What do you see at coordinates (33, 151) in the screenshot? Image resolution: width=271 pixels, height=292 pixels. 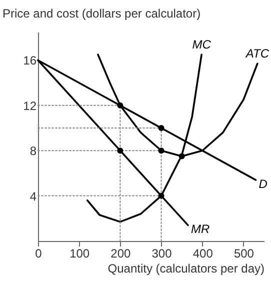 I see `y-tick-label: 8` at bounding box center [33, 151].